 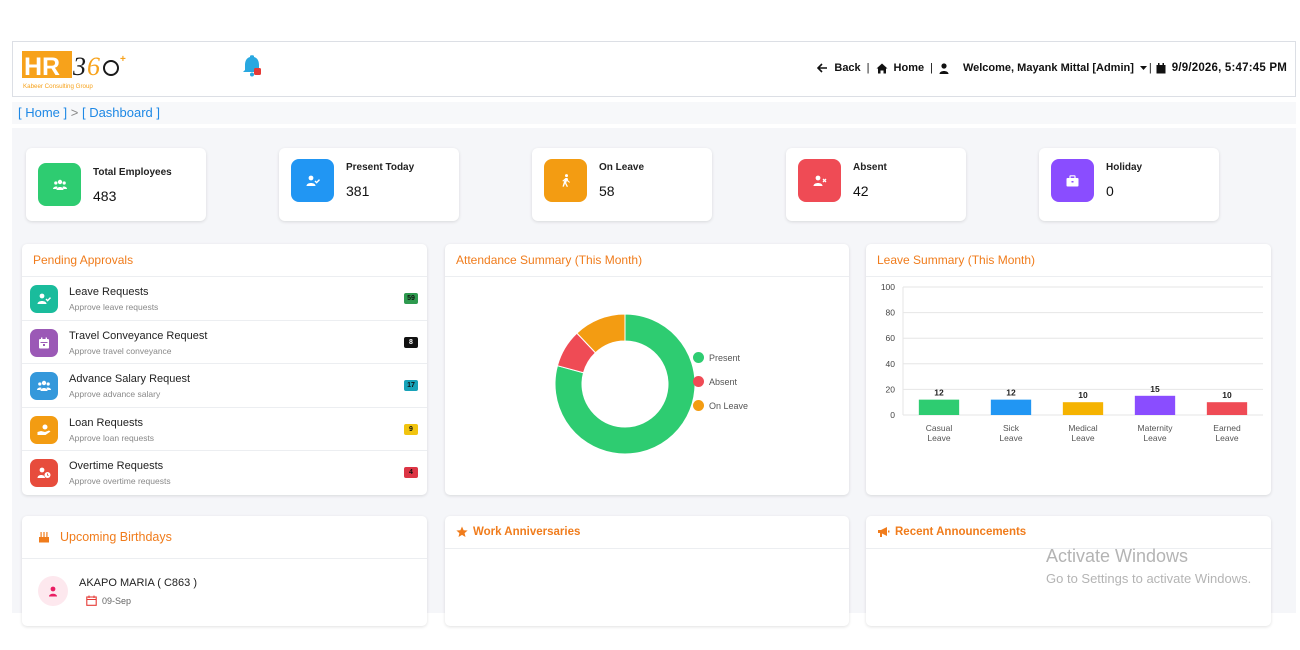 What do you see at coordinates (1110, 191) in the screenshot?
I see `stat-value: 0` at bounding box center [1110, 191].